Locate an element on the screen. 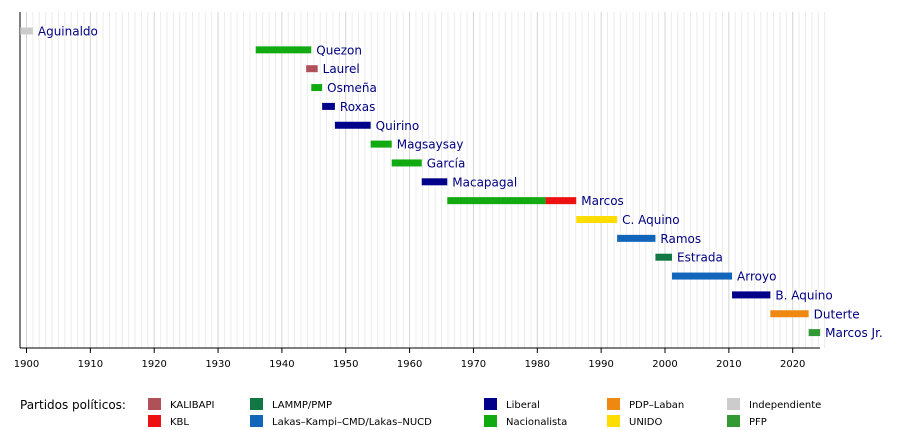 The width and height of the screenshot is (900, 430). legend-label: Independiente is located at coordinates (785, 405).